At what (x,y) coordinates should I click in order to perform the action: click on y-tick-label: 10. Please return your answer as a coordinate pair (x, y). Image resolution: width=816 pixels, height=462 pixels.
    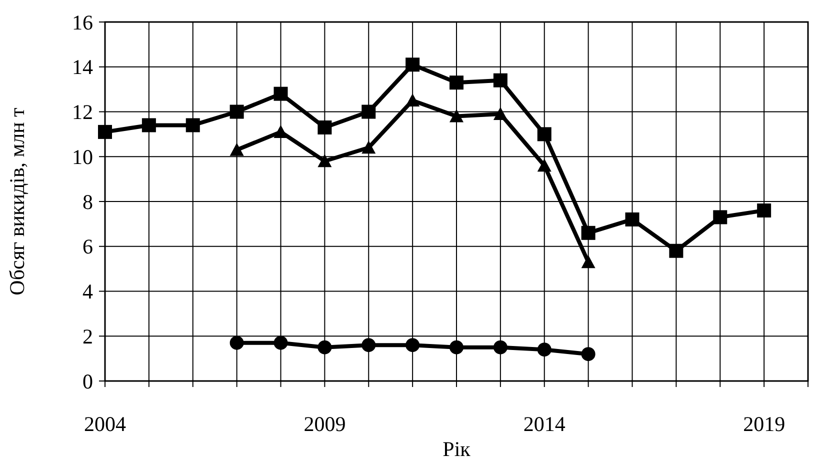
    Looking at the image, I should click on (82, 156).